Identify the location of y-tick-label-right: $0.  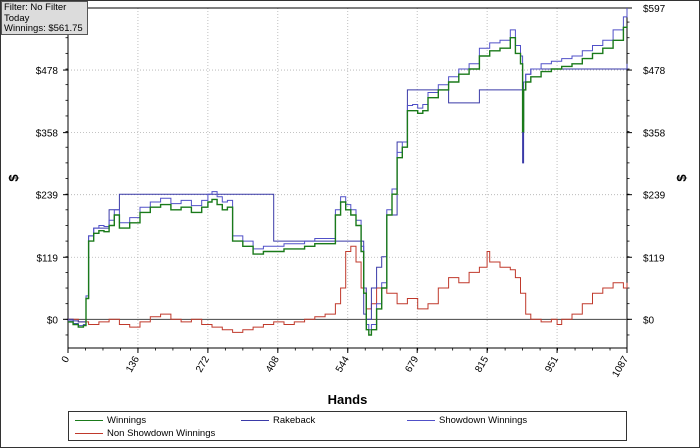
(649, 320).